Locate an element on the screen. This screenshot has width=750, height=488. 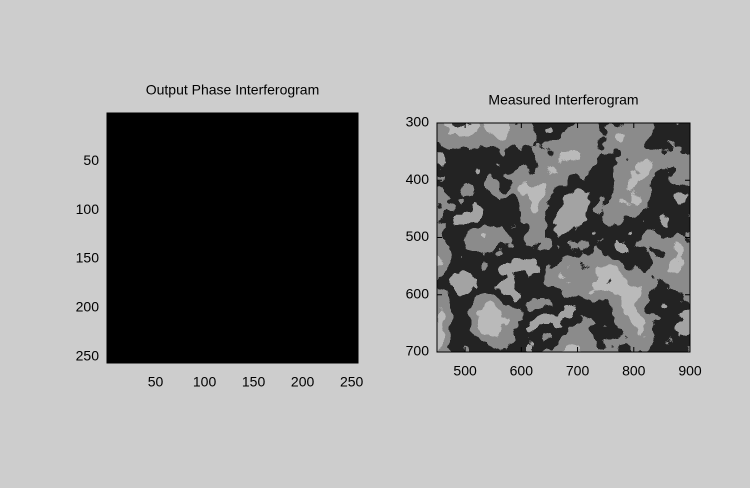
x-tick-label: 250 is located at coordinates (352, 382).